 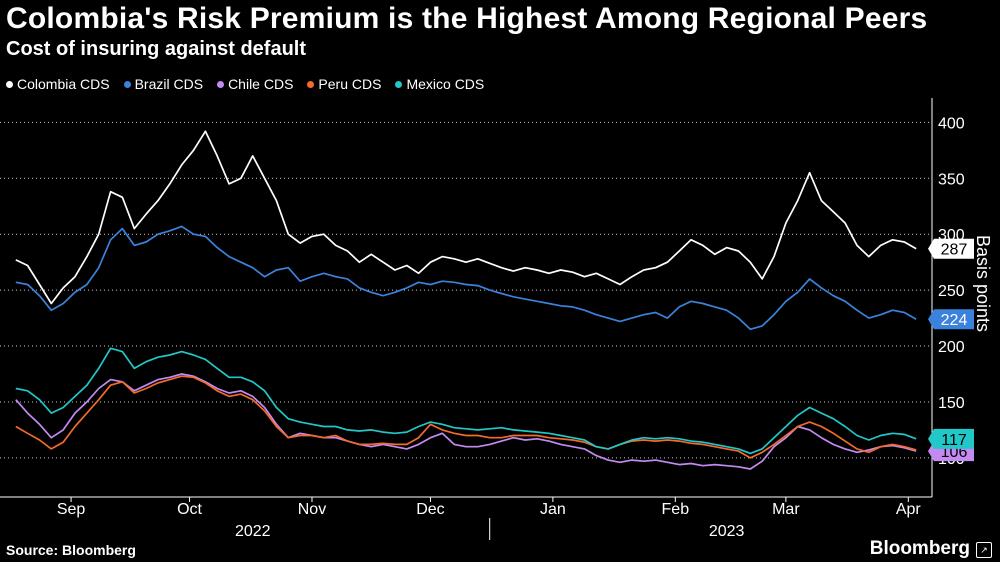 What do you see at coordinates (919, 548) in the screenshot?
I see `bloomberg-logo: Bloomberg` at bounding box center [919, 548].